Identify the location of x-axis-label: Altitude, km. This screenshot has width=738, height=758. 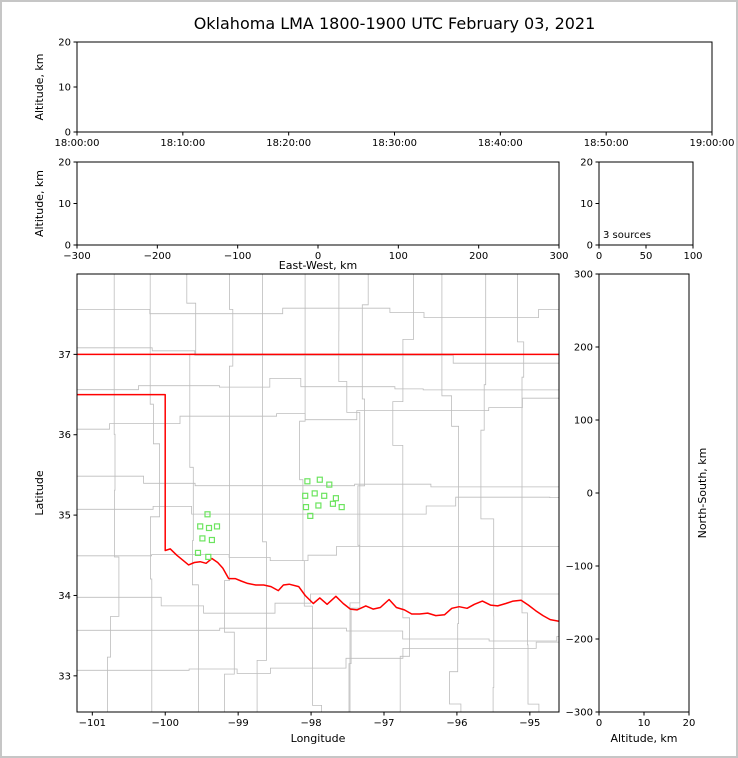
(643, 738).